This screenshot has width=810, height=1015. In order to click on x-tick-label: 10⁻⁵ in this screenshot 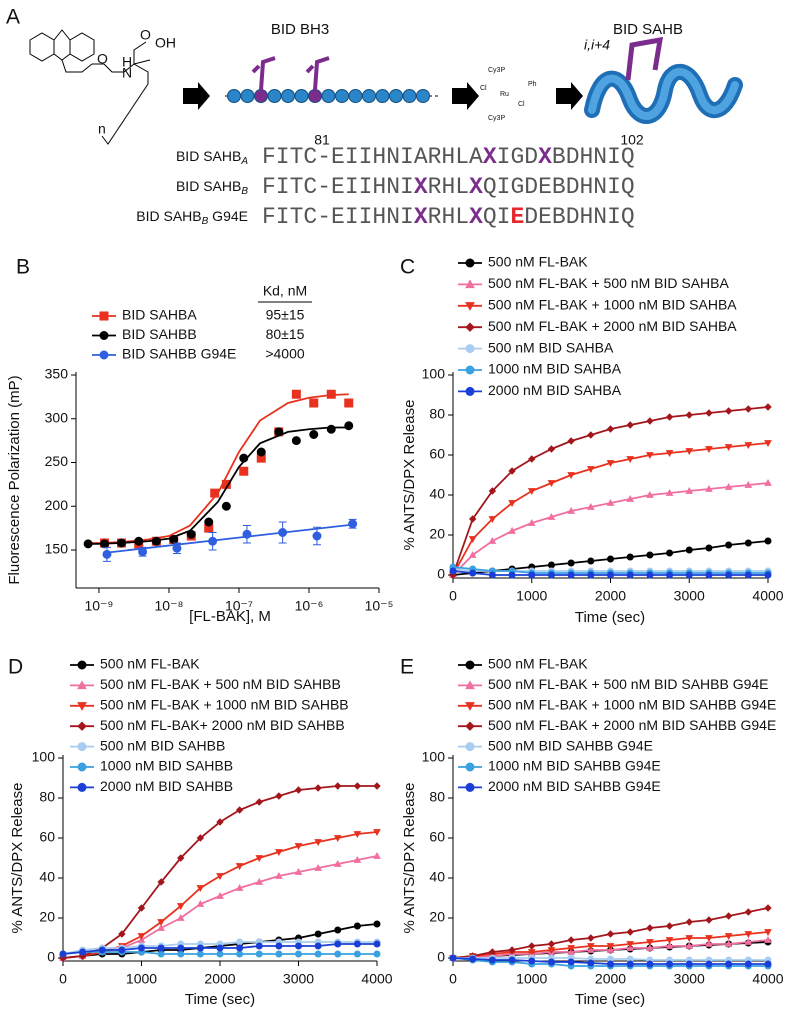, I will do `click(379, 606)`.